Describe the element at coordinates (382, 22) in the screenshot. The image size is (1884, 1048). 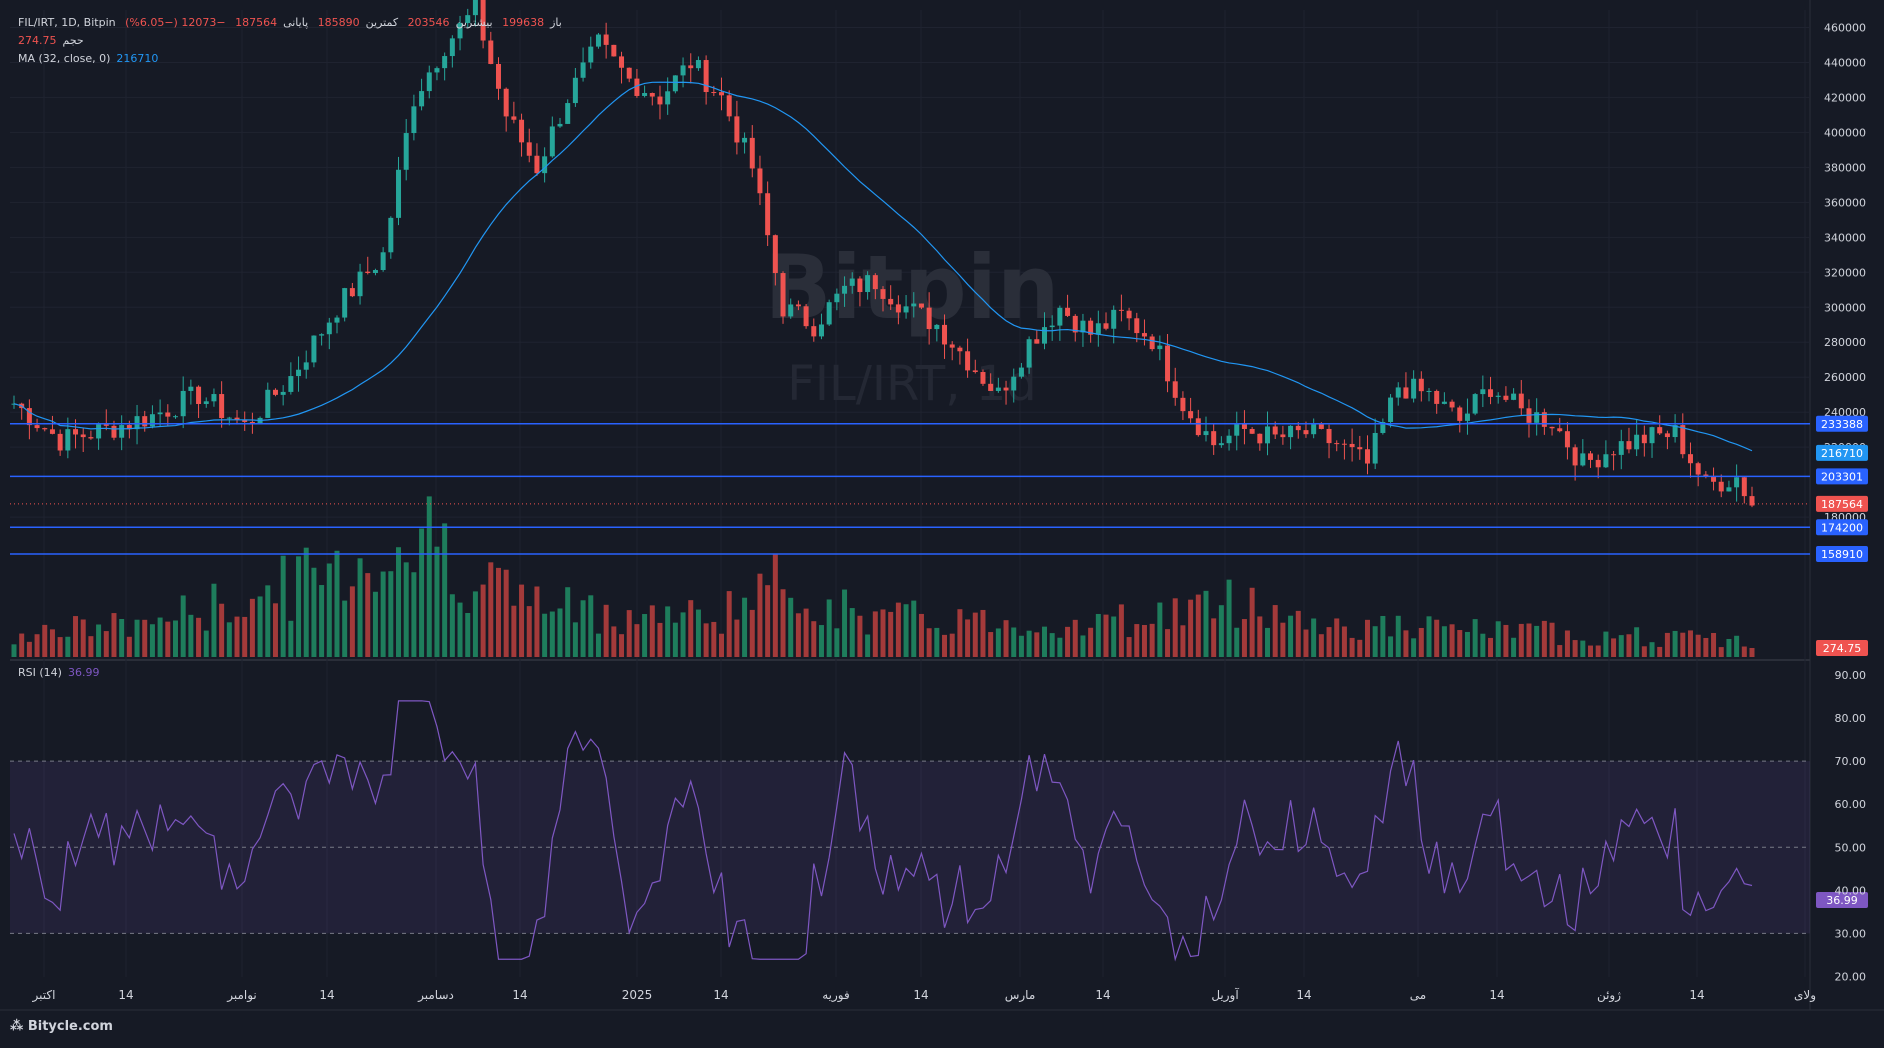
I see `legend-low-label: کمترین` at that location.